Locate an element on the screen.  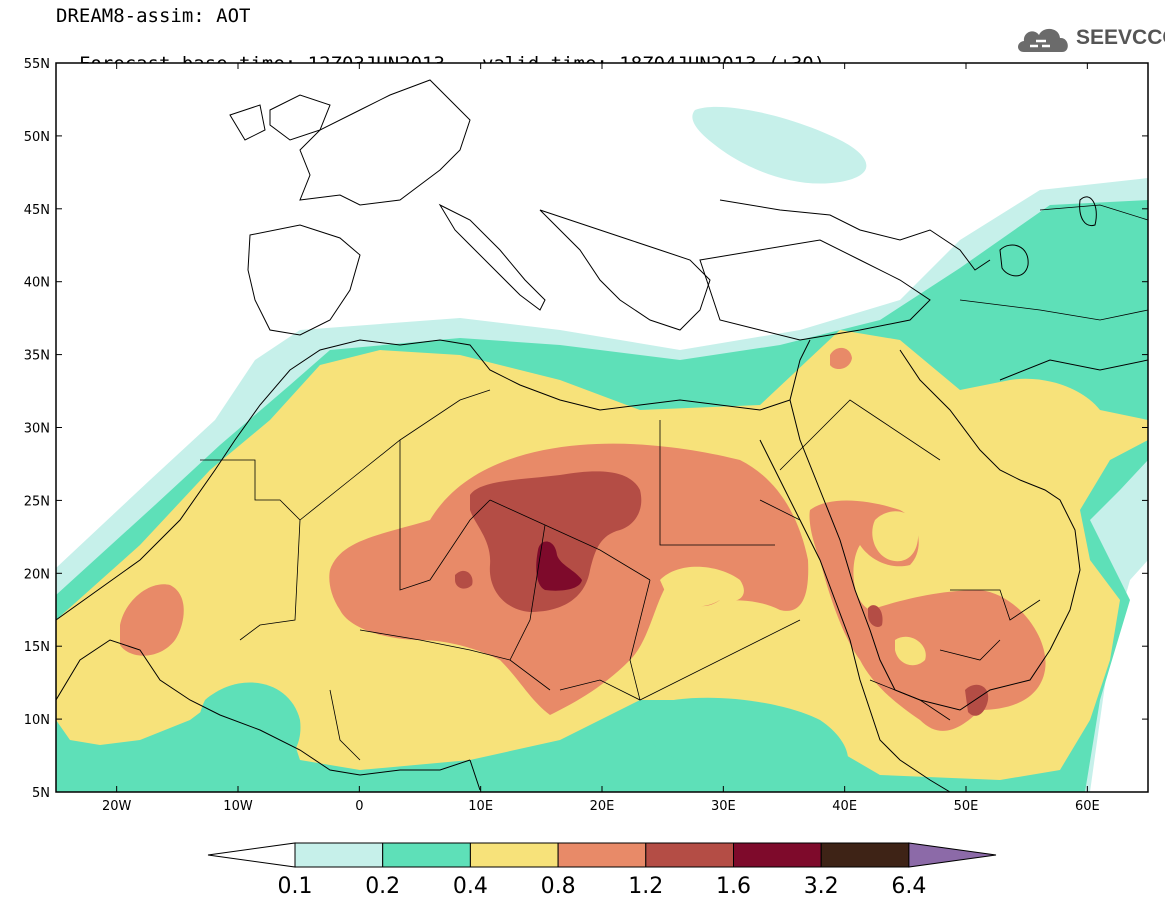
lat-label: 15N is located at coordinates (37, 647).